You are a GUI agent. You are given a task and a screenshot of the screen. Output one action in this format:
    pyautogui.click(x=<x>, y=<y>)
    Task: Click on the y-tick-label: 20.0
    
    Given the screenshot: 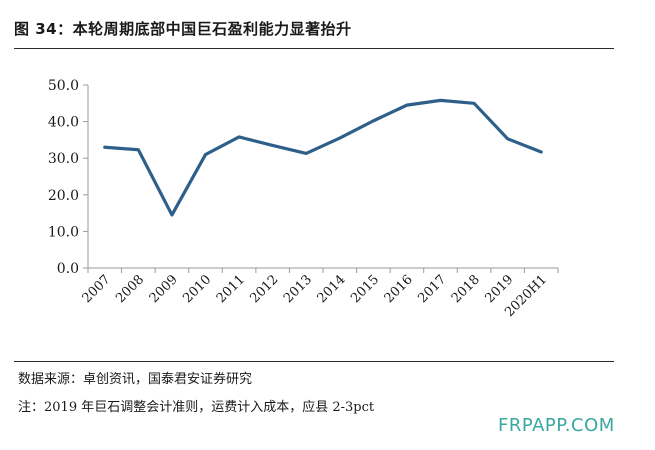 What is the action you would take?
    pyautogui.click(x=63, y=196)
    